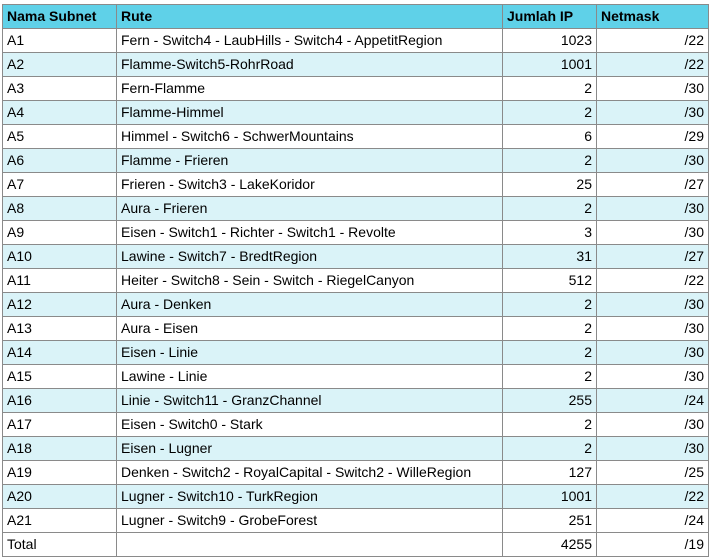 Image resolution: width=709 pixels, height=558 pixels. What do you see at coordinates (652, 544) in the screenshot?
I see `total-netmask-cell: /19` at bounding box center [652, 544].